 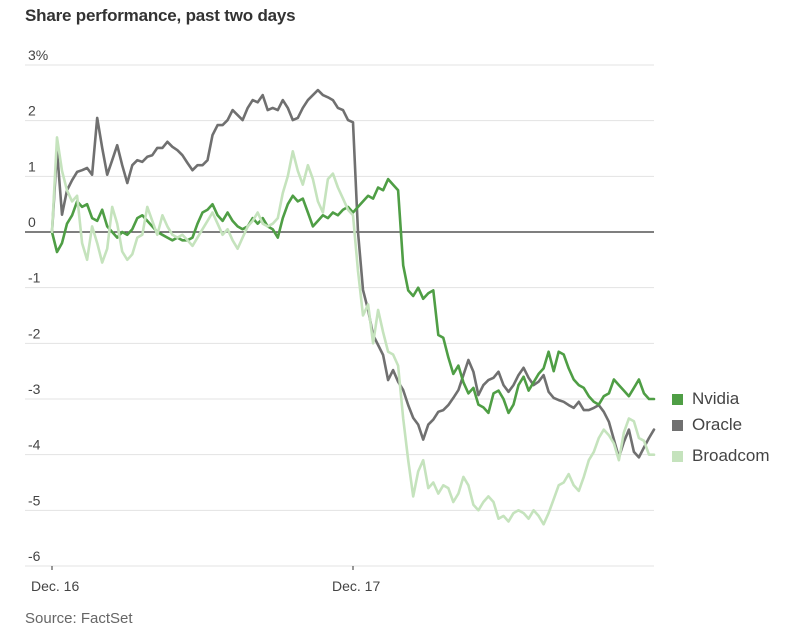 I want to click on y-tick-label: -3, so click(x=34, y=389).